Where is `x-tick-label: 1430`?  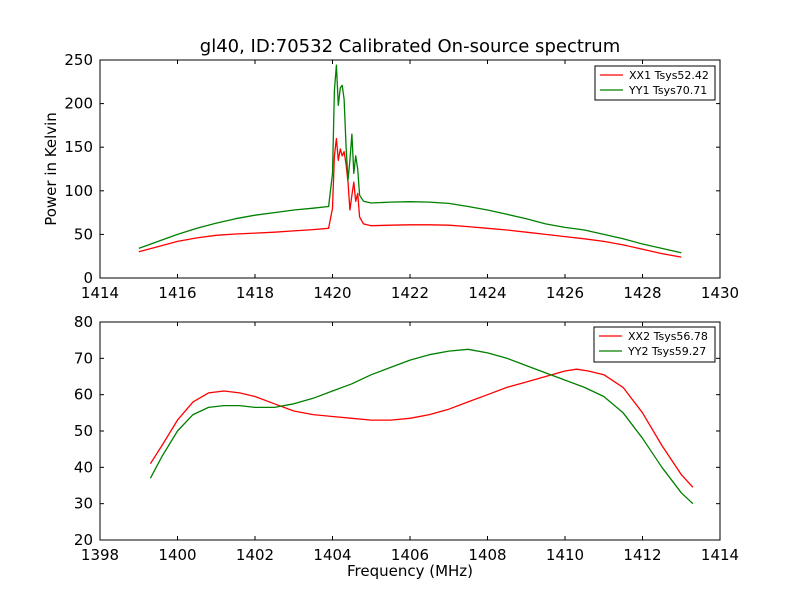
x-tick-label: 1430 is located at coordinates (720, 293).